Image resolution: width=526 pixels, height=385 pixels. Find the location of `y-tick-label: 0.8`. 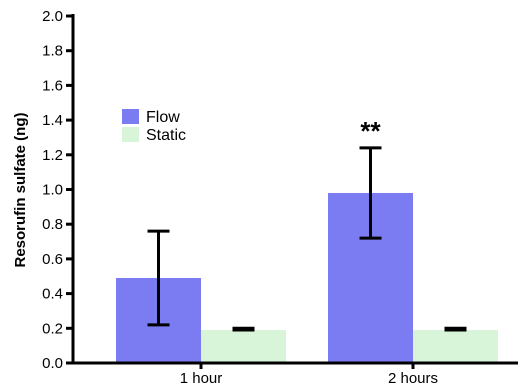

y-tick-label: 0.8 is located at coordinates (52, 224).